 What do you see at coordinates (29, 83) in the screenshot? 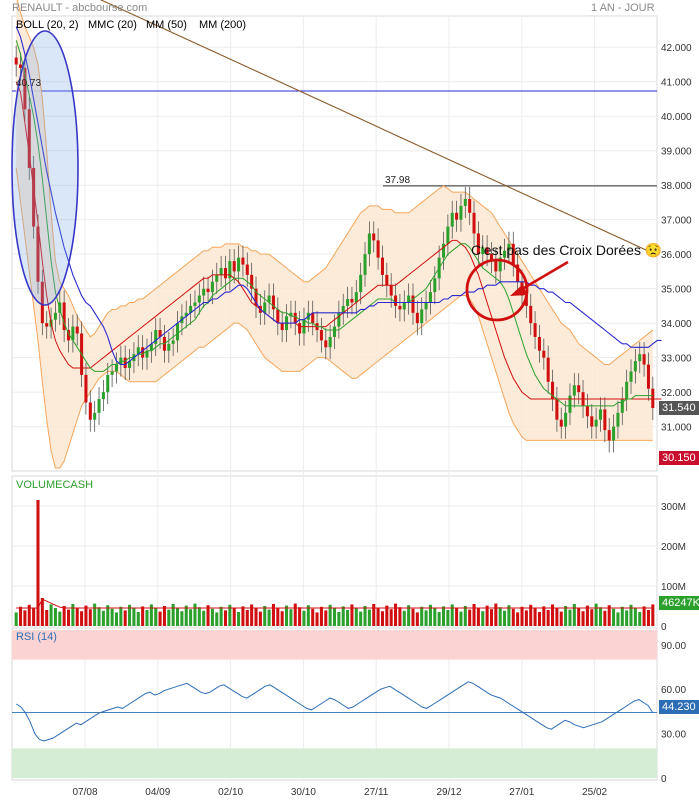
I see `level-blue-label: 40.73` at bounding box center [29, 83].